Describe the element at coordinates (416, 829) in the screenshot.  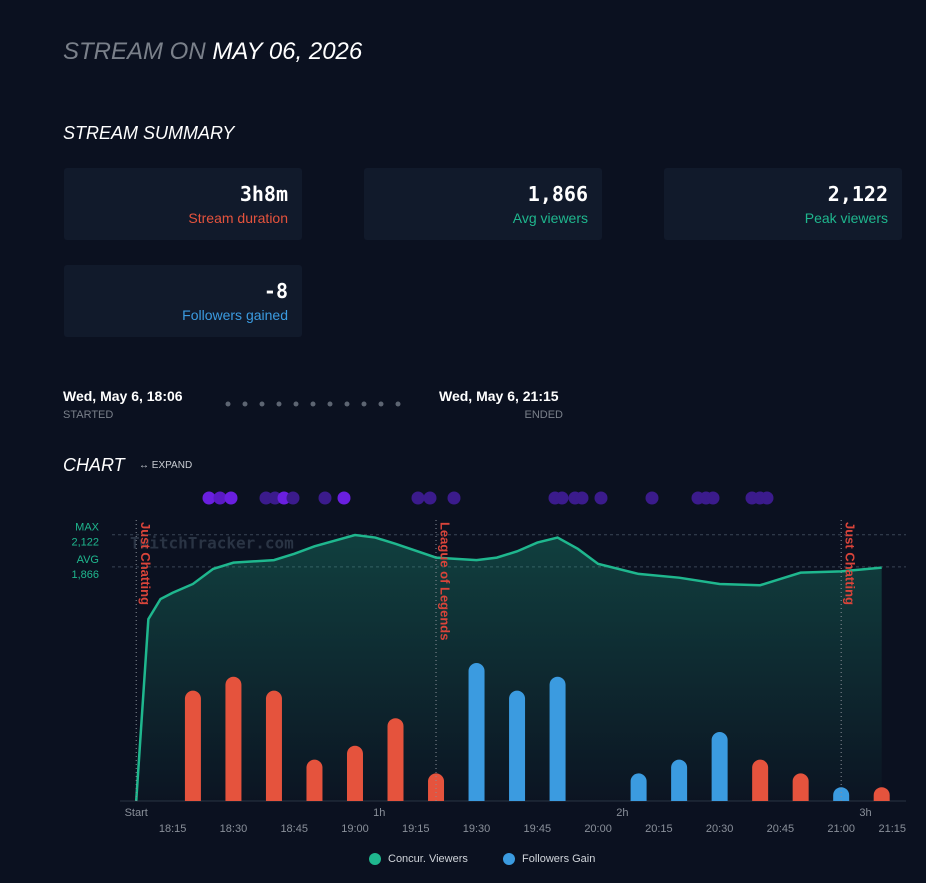
I see `x-tick-label: 19:15` at that location.